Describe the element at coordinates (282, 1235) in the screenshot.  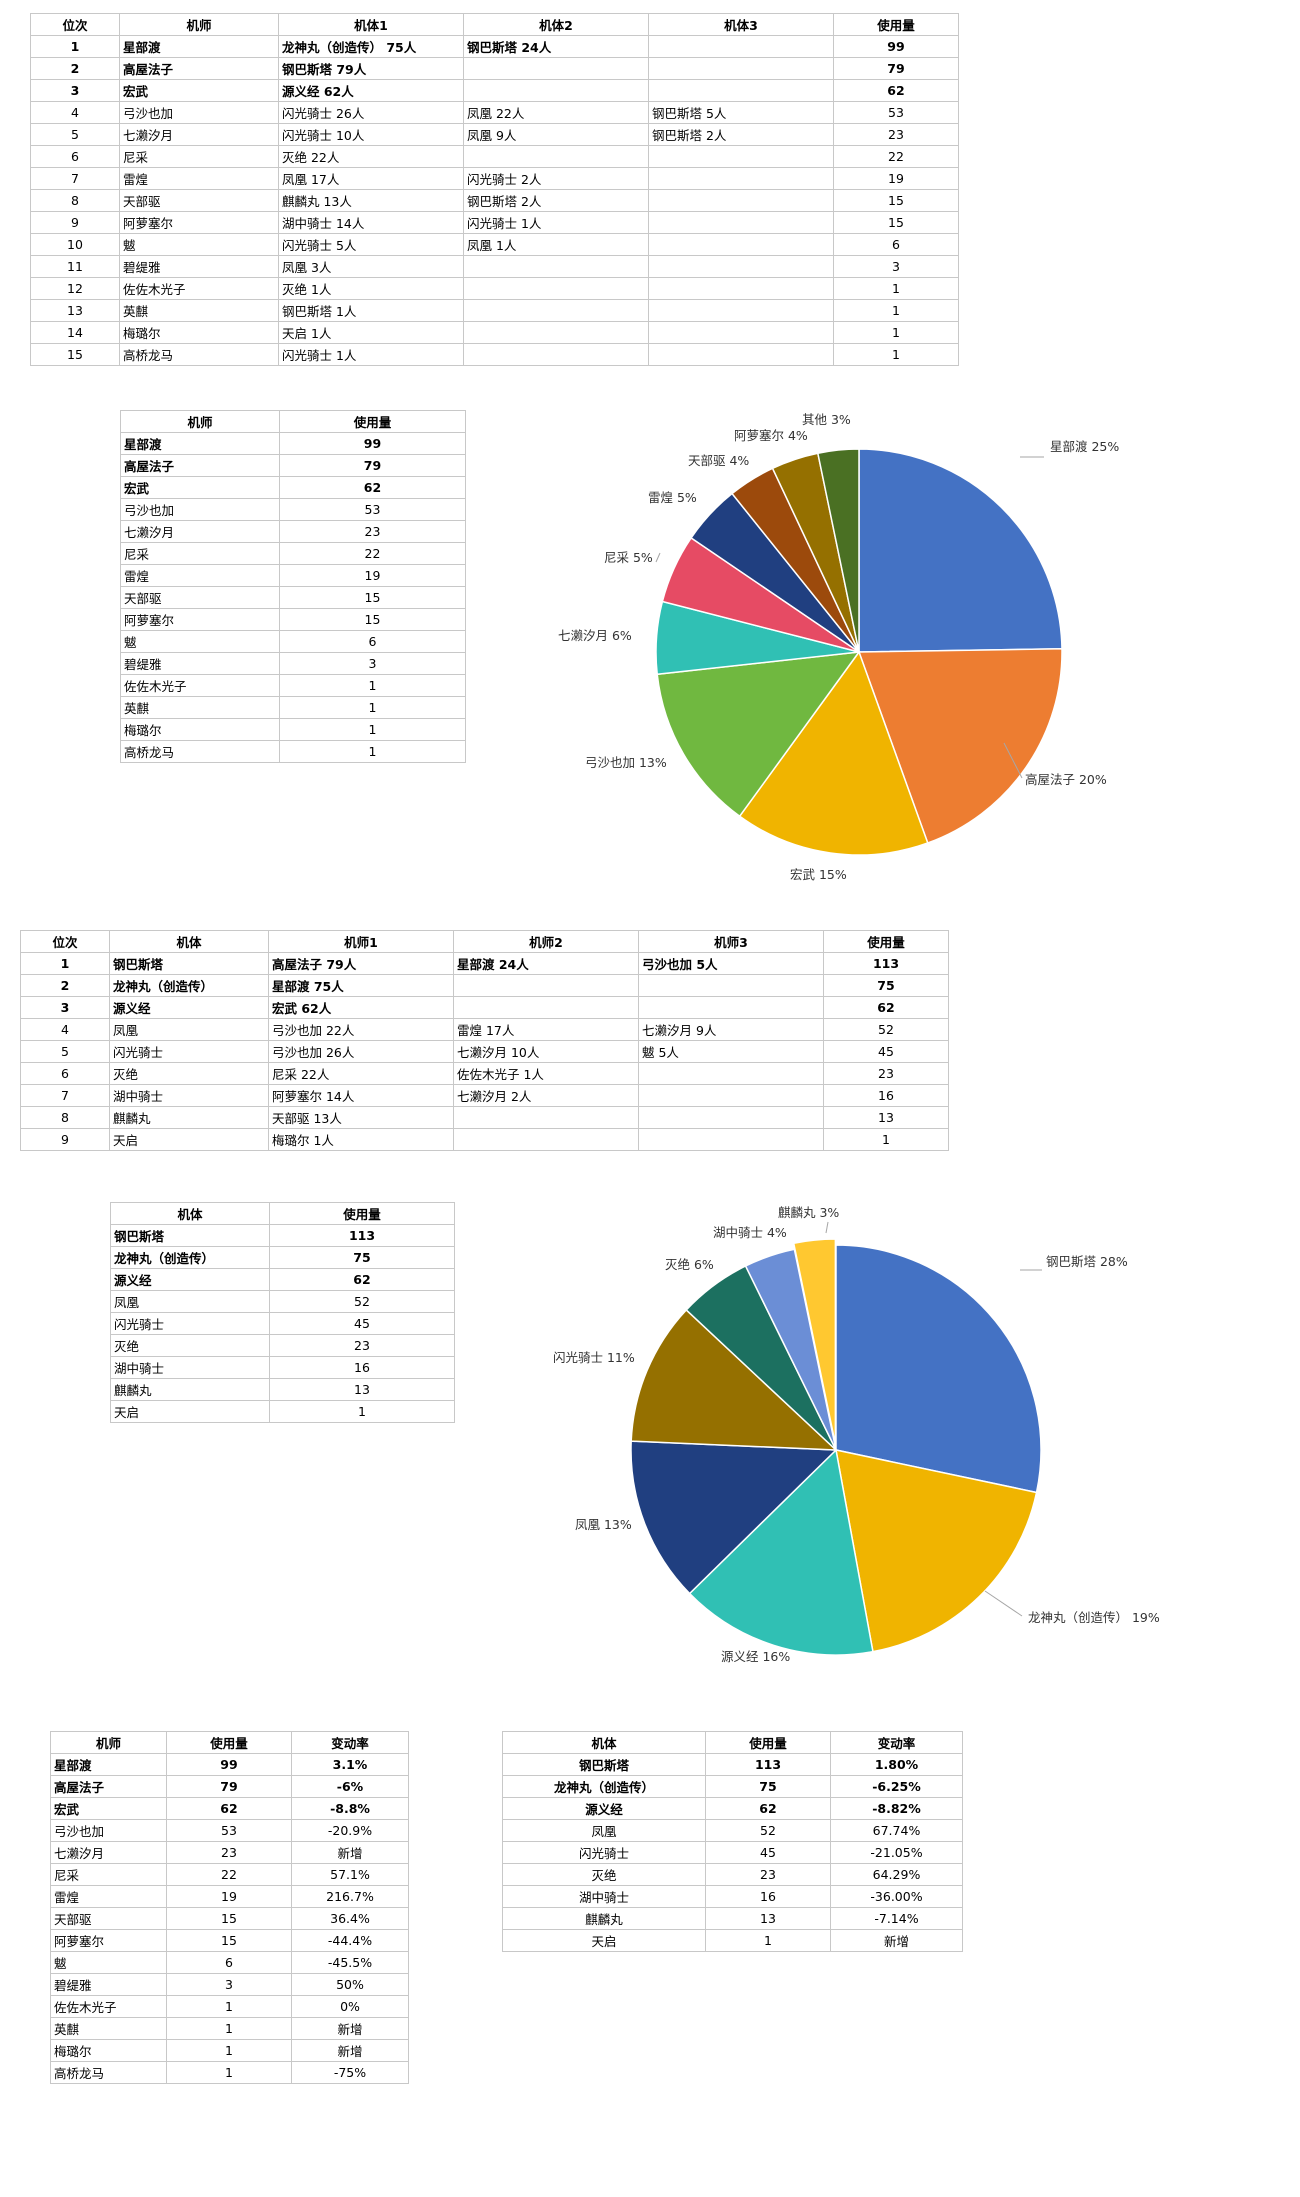
I see `table-row: 钢巴斯塔 113` at that location.